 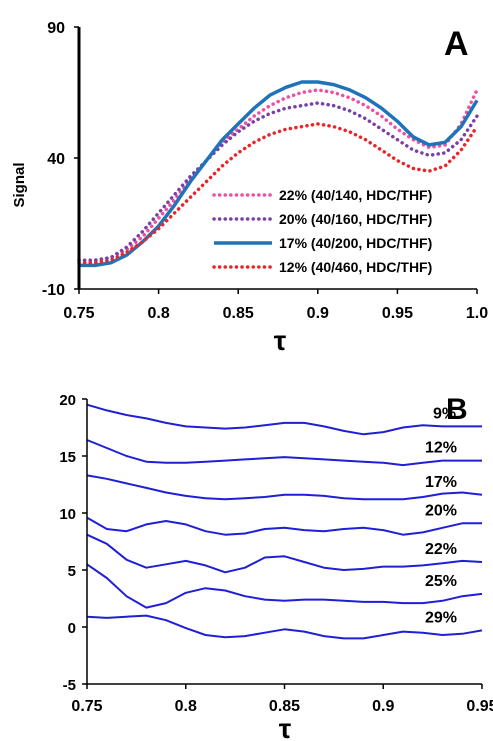 What do you see at coordinates (186, 706) in the screenshot?
I see `panel-b-x-tick-label: 0.8` at bounding box center [186, 706].